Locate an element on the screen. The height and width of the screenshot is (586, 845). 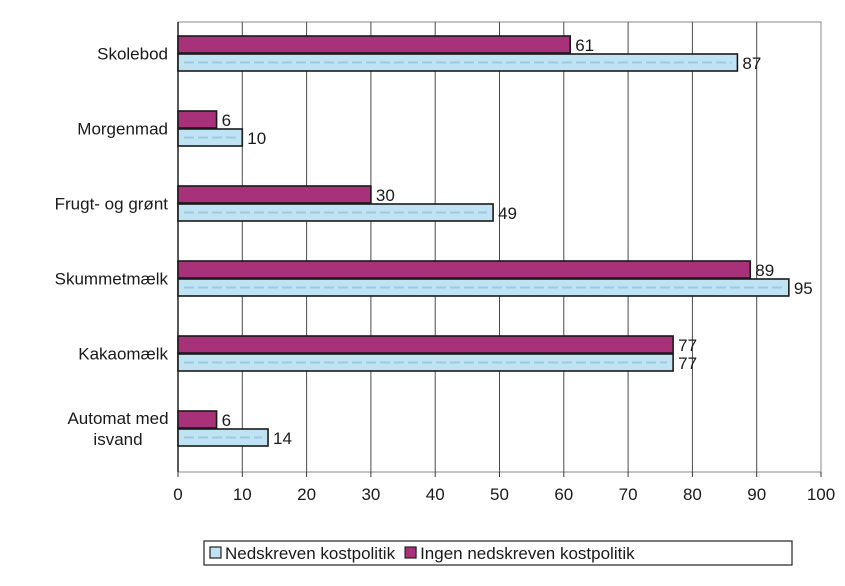
x-tick-label: 80 is located at coordinates (692, 494).